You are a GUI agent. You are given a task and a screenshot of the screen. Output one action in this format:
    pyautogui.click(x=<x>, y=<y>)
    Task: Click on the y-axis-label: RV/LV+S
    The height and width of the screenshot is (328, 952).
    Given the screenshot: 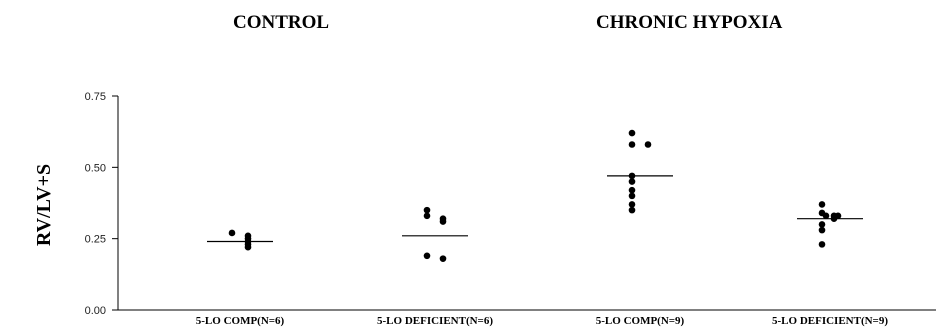 What is the action you would take?
    pyautogui.click(x=44, y=205)
    